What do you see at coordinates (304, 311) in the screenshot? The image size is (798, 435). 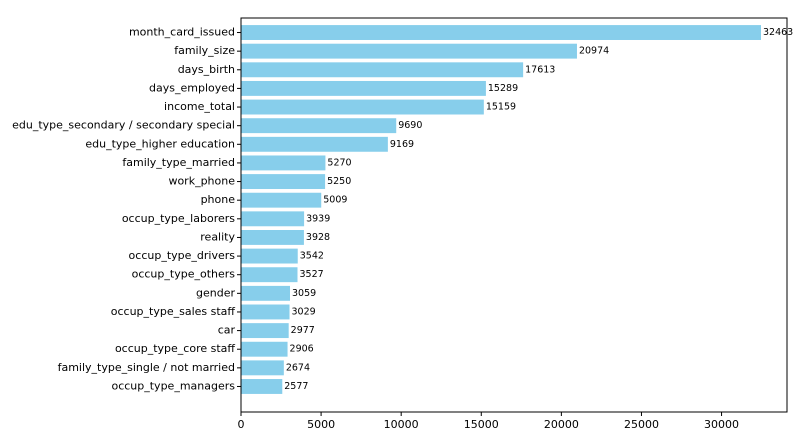 I see `value-label: 3029` at bounding box center [304, 311].